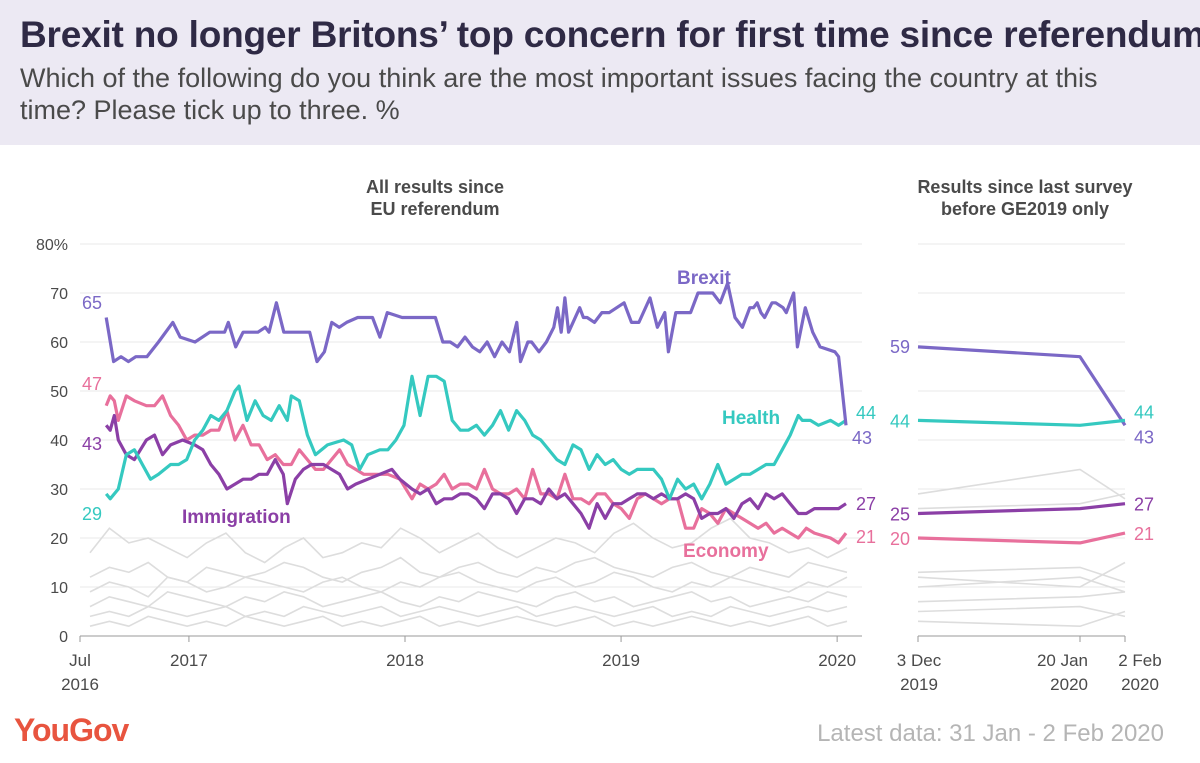  What do you see at coordinates (1022, 386) in the screenshot?
I see `recent-series-line-brexit` at bounding box center [1022, 386].